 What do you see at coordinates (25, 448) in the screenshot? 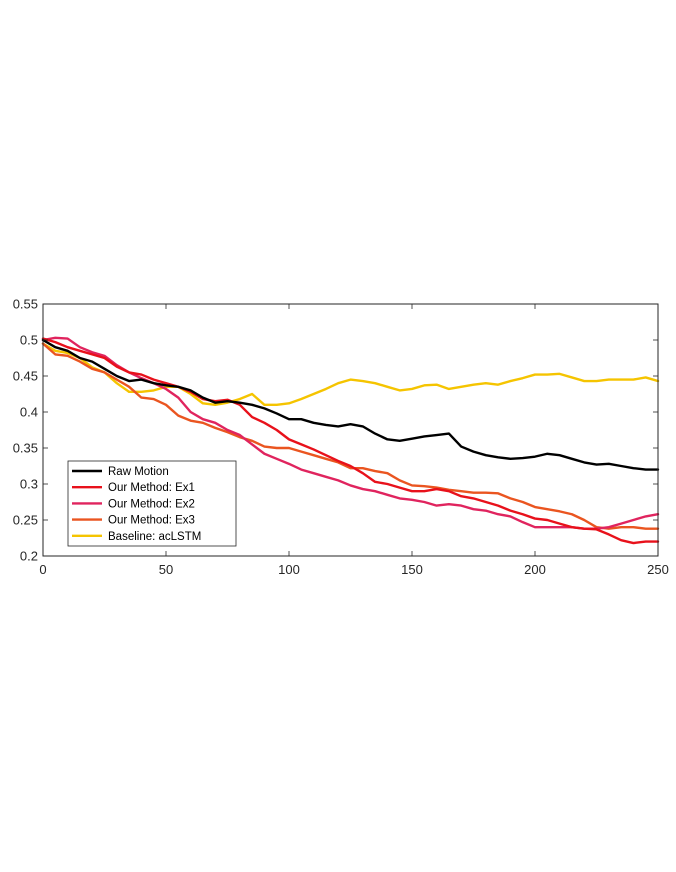
I see `y-tick-label: 0.35` at bounding box center [25, 448].